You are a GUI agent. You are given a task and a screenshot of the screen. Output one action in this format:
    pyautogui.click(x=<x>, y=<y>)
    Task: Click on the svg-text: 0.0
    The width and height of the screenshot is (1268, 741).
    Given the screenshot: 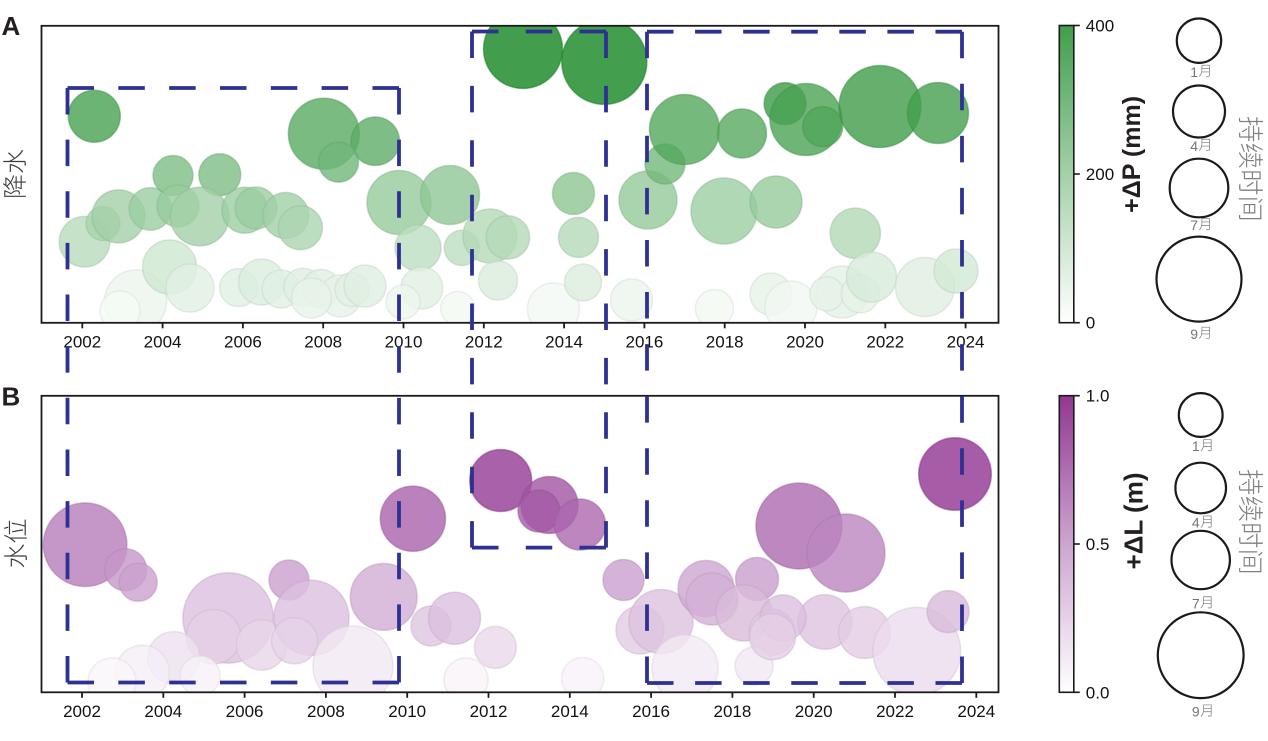 What is the action you would take?
    pyautogui.click(x=1098, y=692)
    